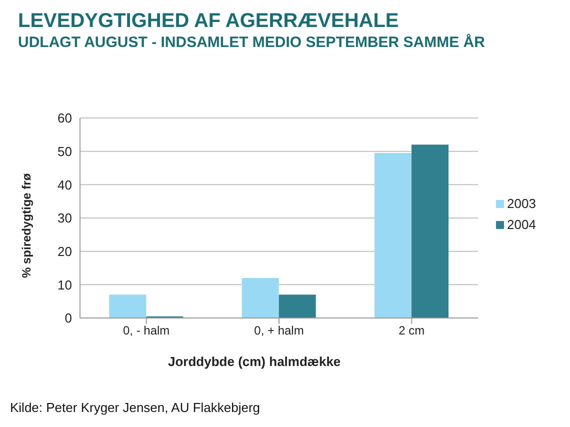 The height and width of the screenshot is (427, 570). What do you see at coordinates (65, 284) in the screenshot?
I see `y-tick-label: 10` at bounding box center [65, 284].